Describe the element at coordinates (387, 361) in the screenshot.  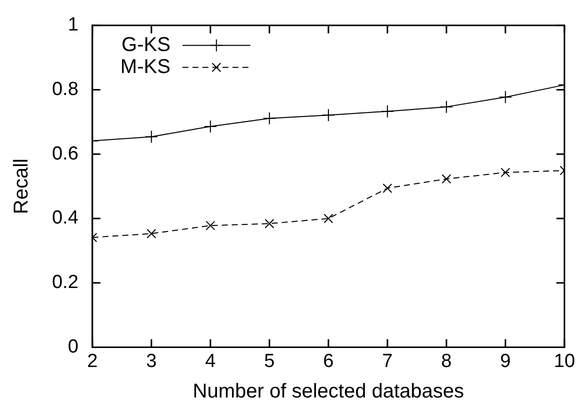
I see `x-tick-label: 7` at that location.